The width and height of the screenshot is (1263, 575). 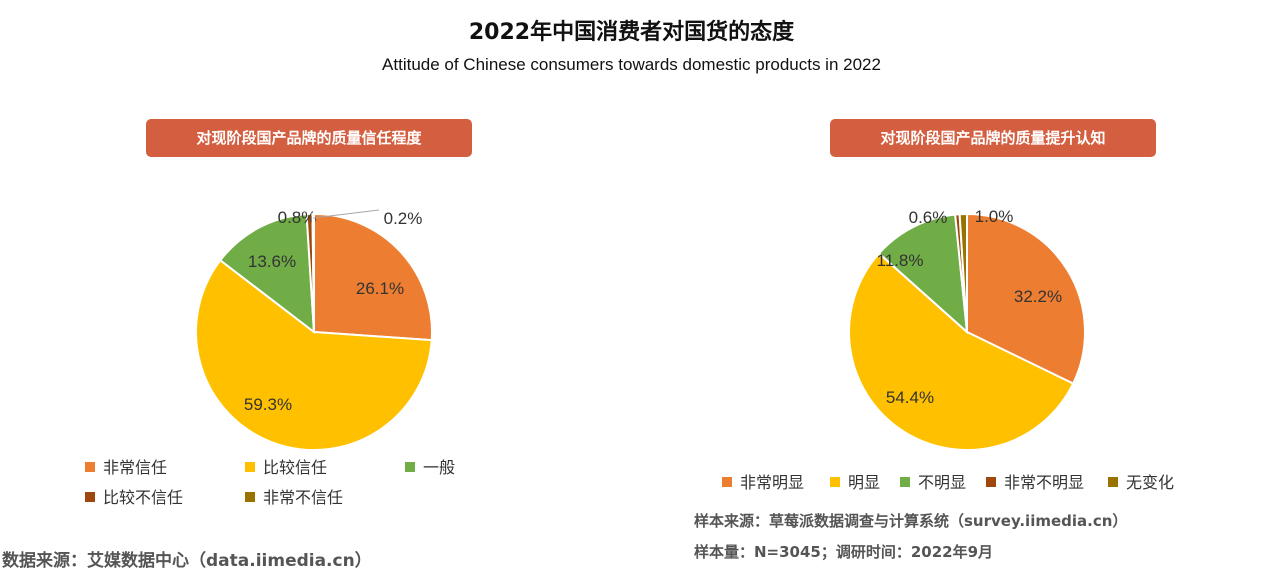 What do you see at coordinates (335, 486) in the screenshot?
I see `trust-legend: 非常信任 比较信任 一般比较不信任 非常不信任` at bounding box center [335, 486].